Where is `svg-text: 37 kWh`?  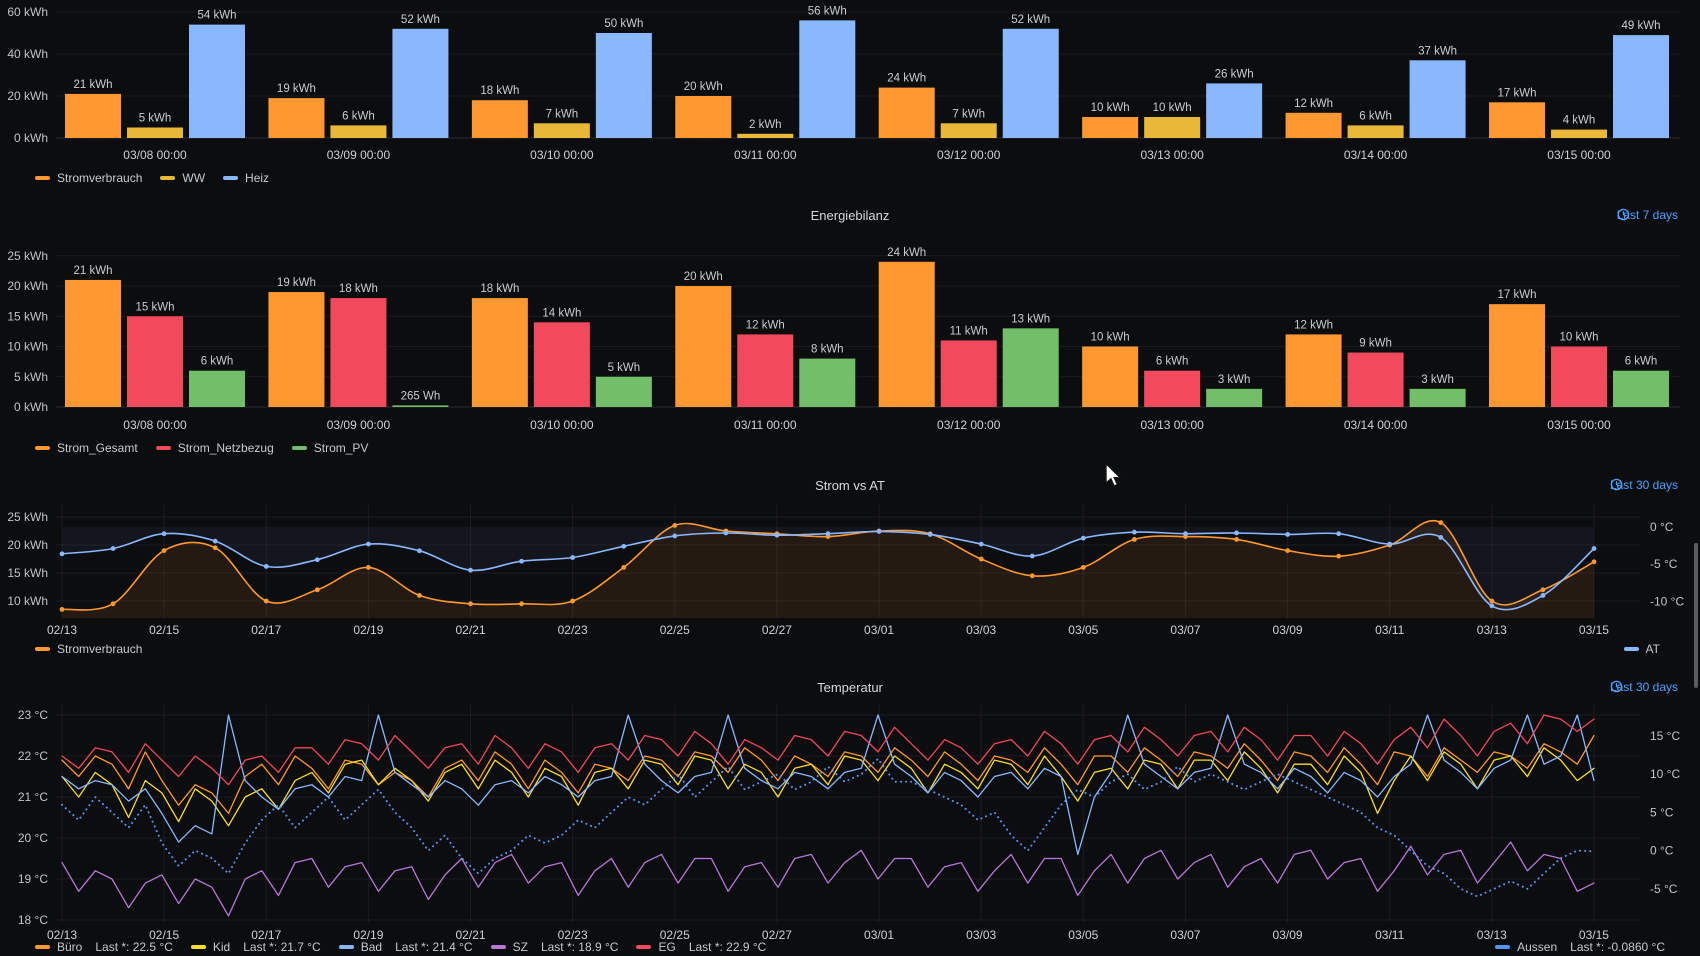 svg-text: 37 kWh is located at coordinates (1437, 51).